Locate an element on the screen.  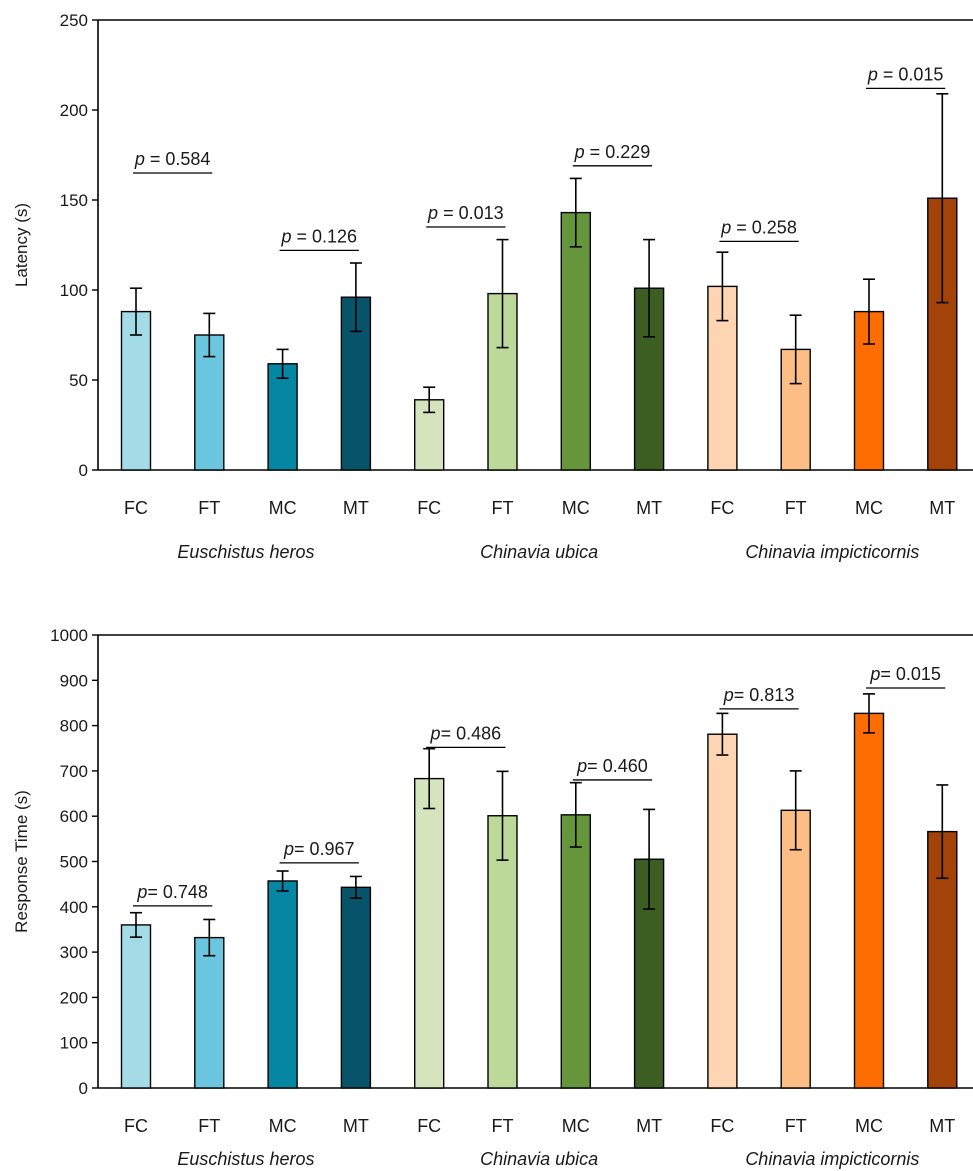
p-value-label: p= 0.967 is located at coordinates (319, 849).